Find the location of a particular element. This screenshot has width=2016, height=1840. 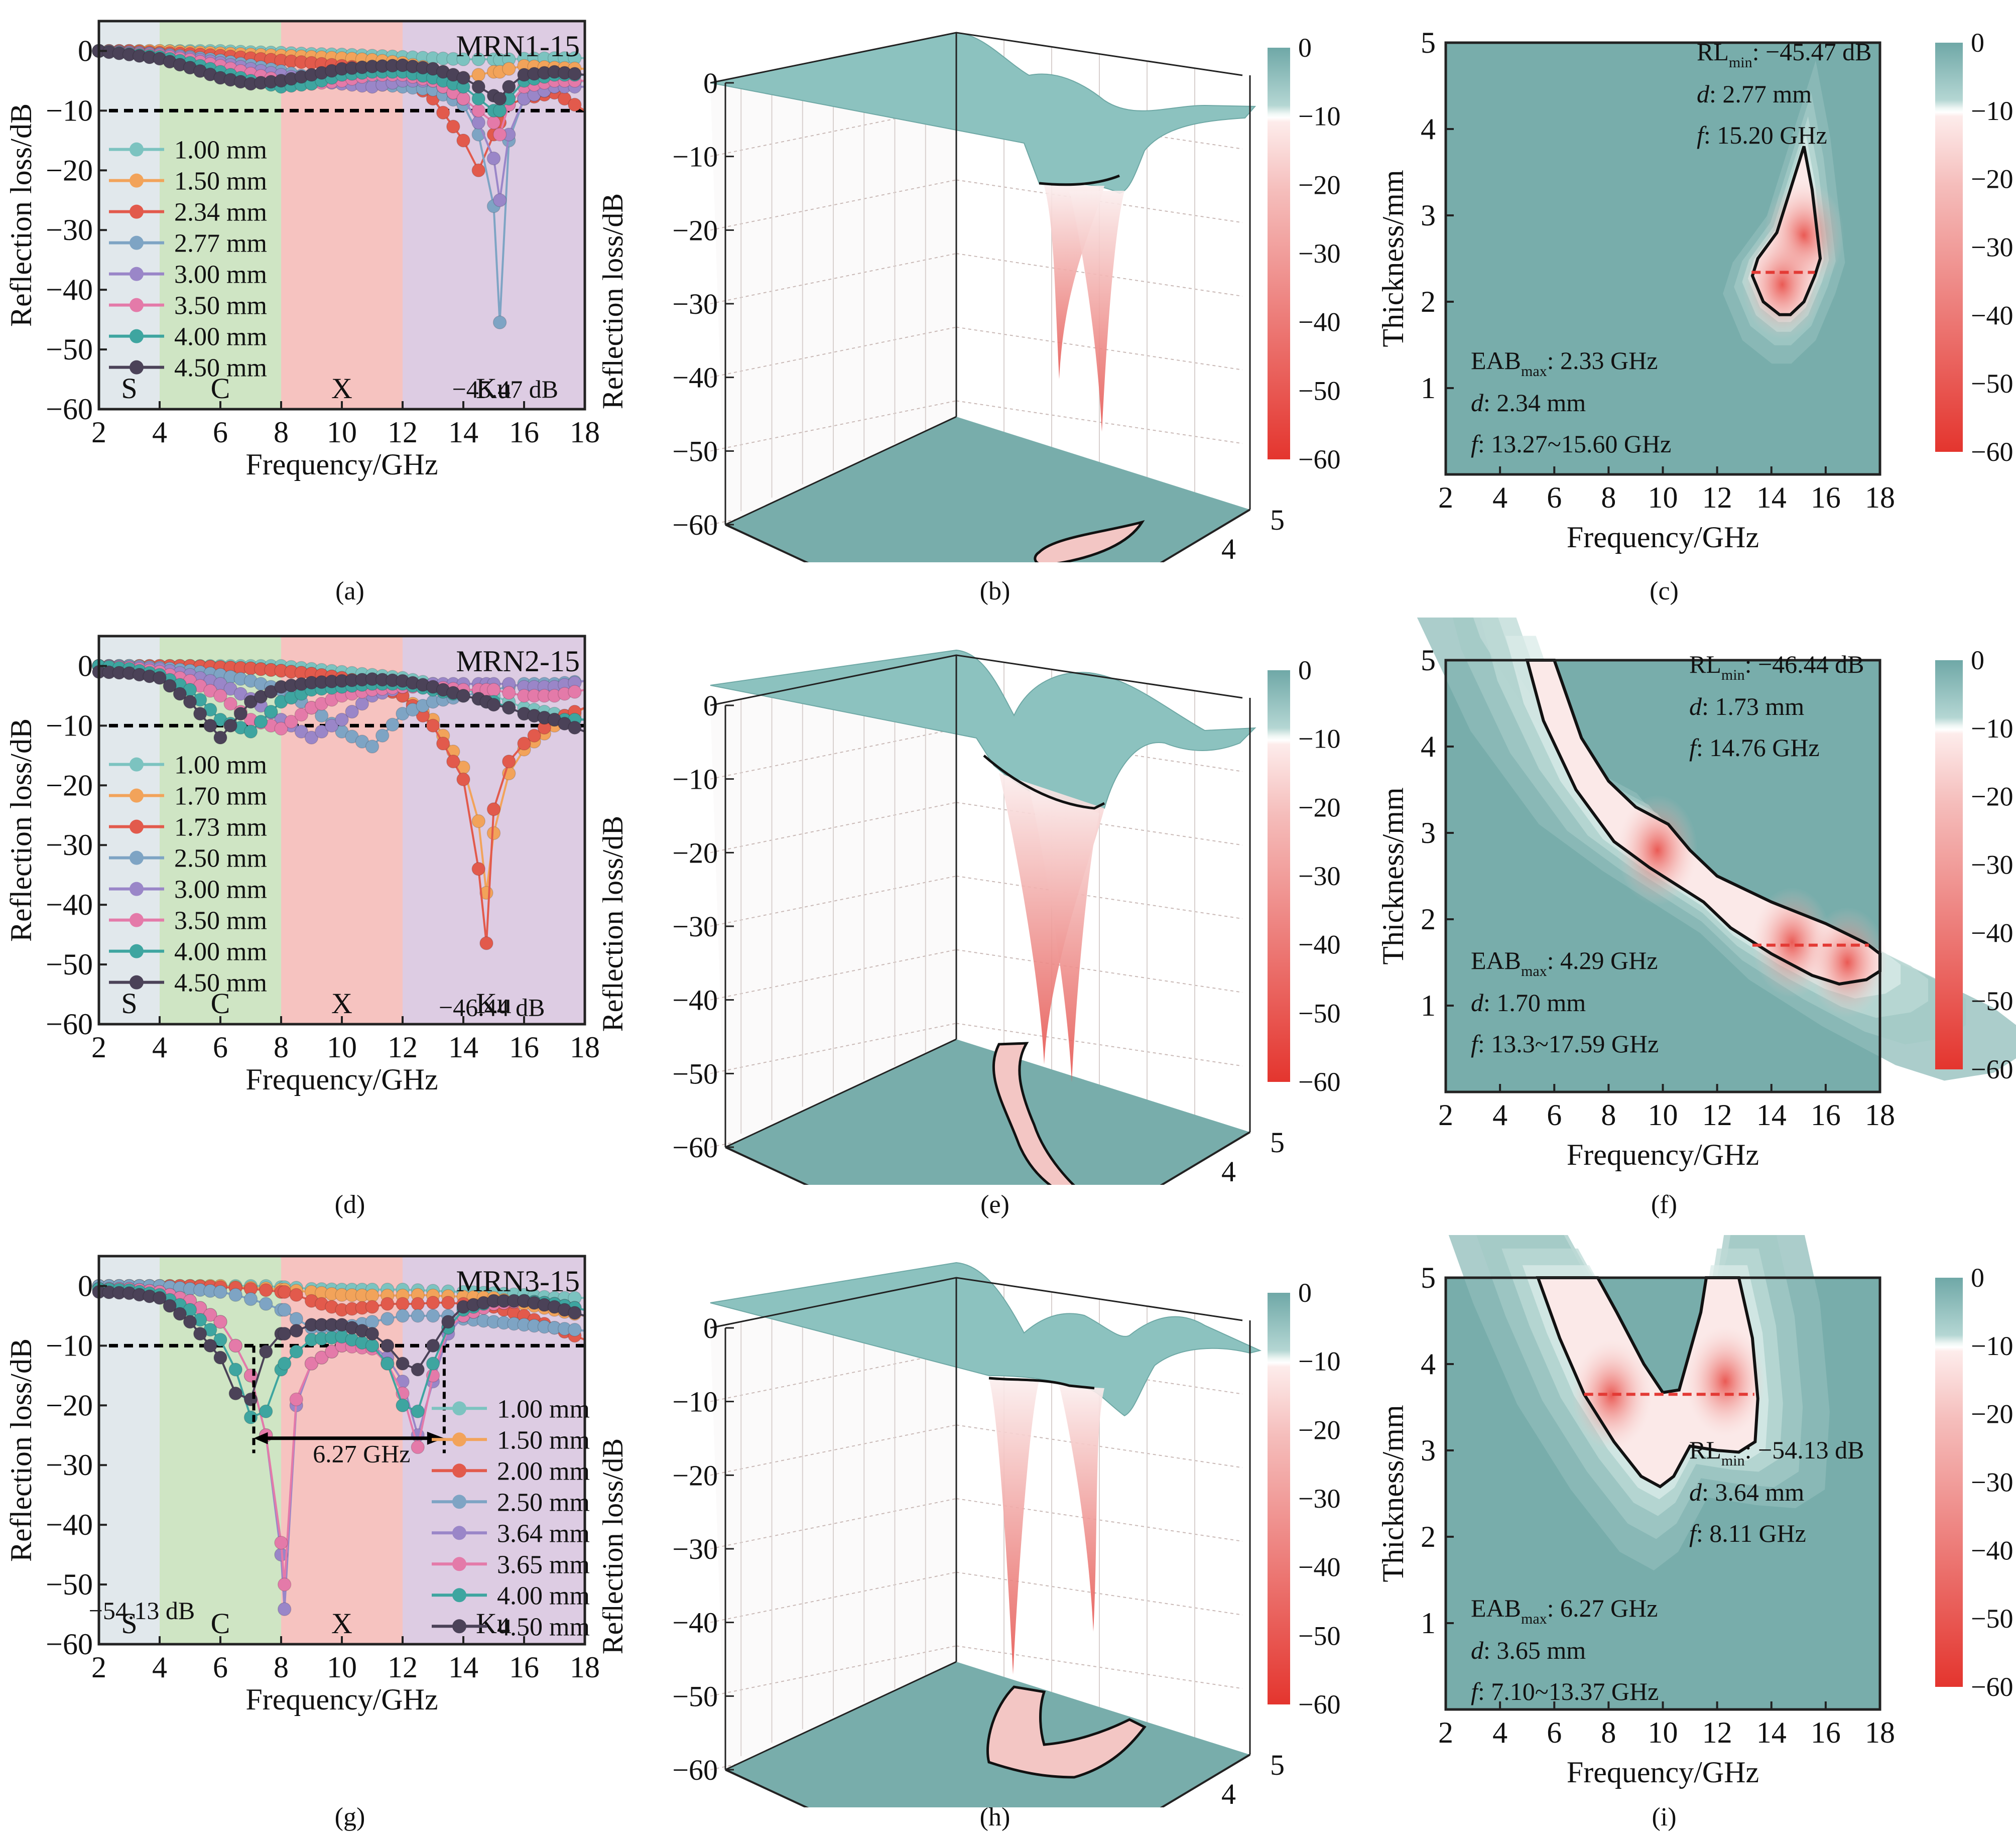

colorbar-tick-label: −30 is located at coordinates (1319, 254).